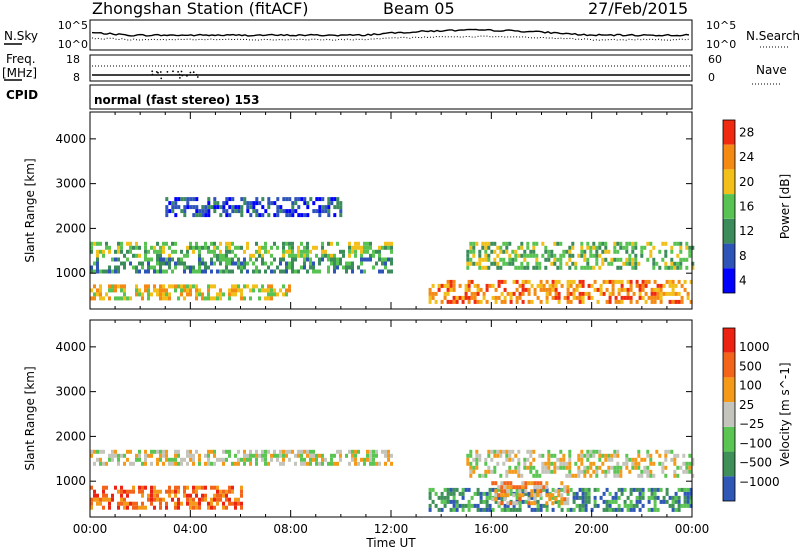 The width and height of the screenshot is (800, 554). Describe the element at coordinates (21, 59) in the screenshot. I see `freq-label: Freq.` at that location.